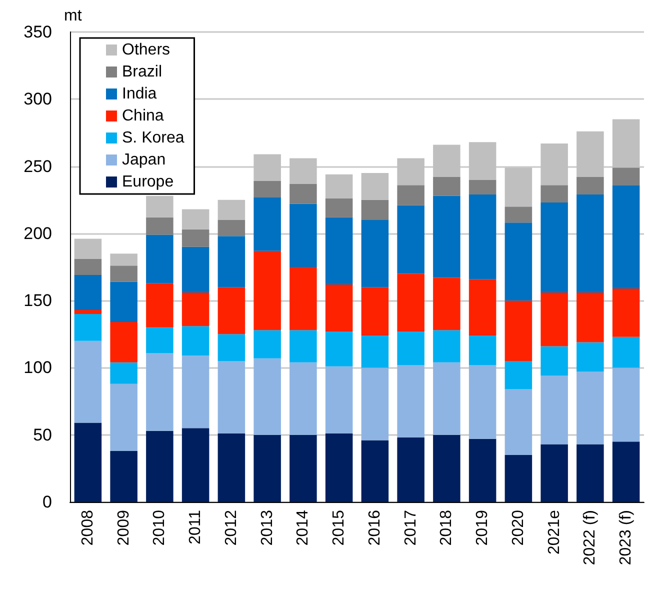 The height and width of the screenshot is (590, 656). What do you see at coordinates (153, 138) in the screenshot?
I see `legend-label: S. Korea` at bounding box center [153, 138].